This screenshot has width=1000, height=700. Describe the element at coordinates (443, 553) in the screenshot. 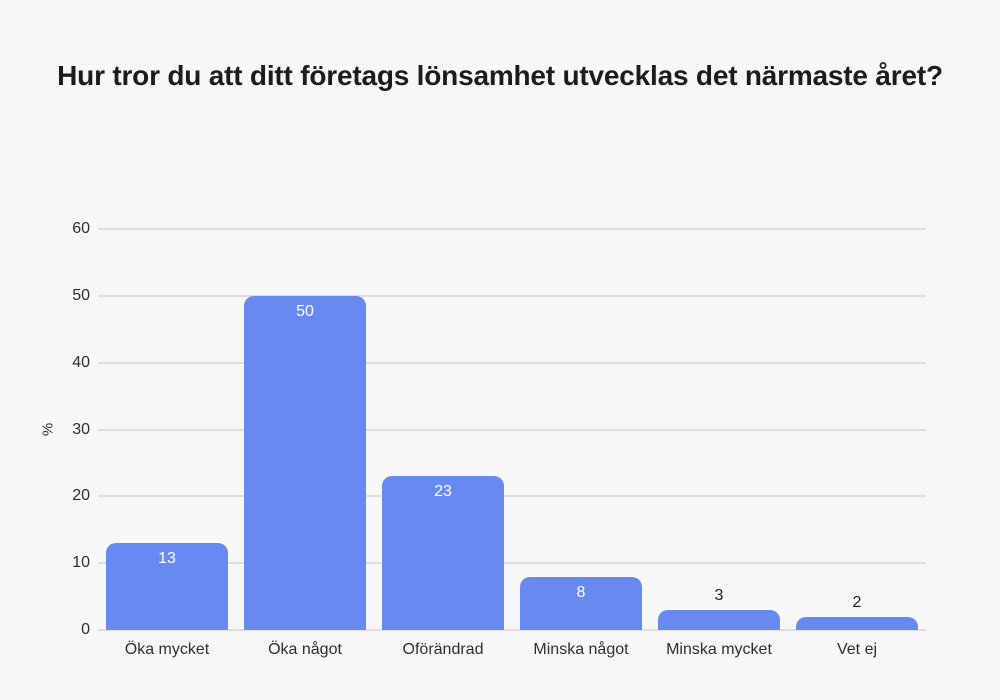

I see `bar-oforandrad` at that location.